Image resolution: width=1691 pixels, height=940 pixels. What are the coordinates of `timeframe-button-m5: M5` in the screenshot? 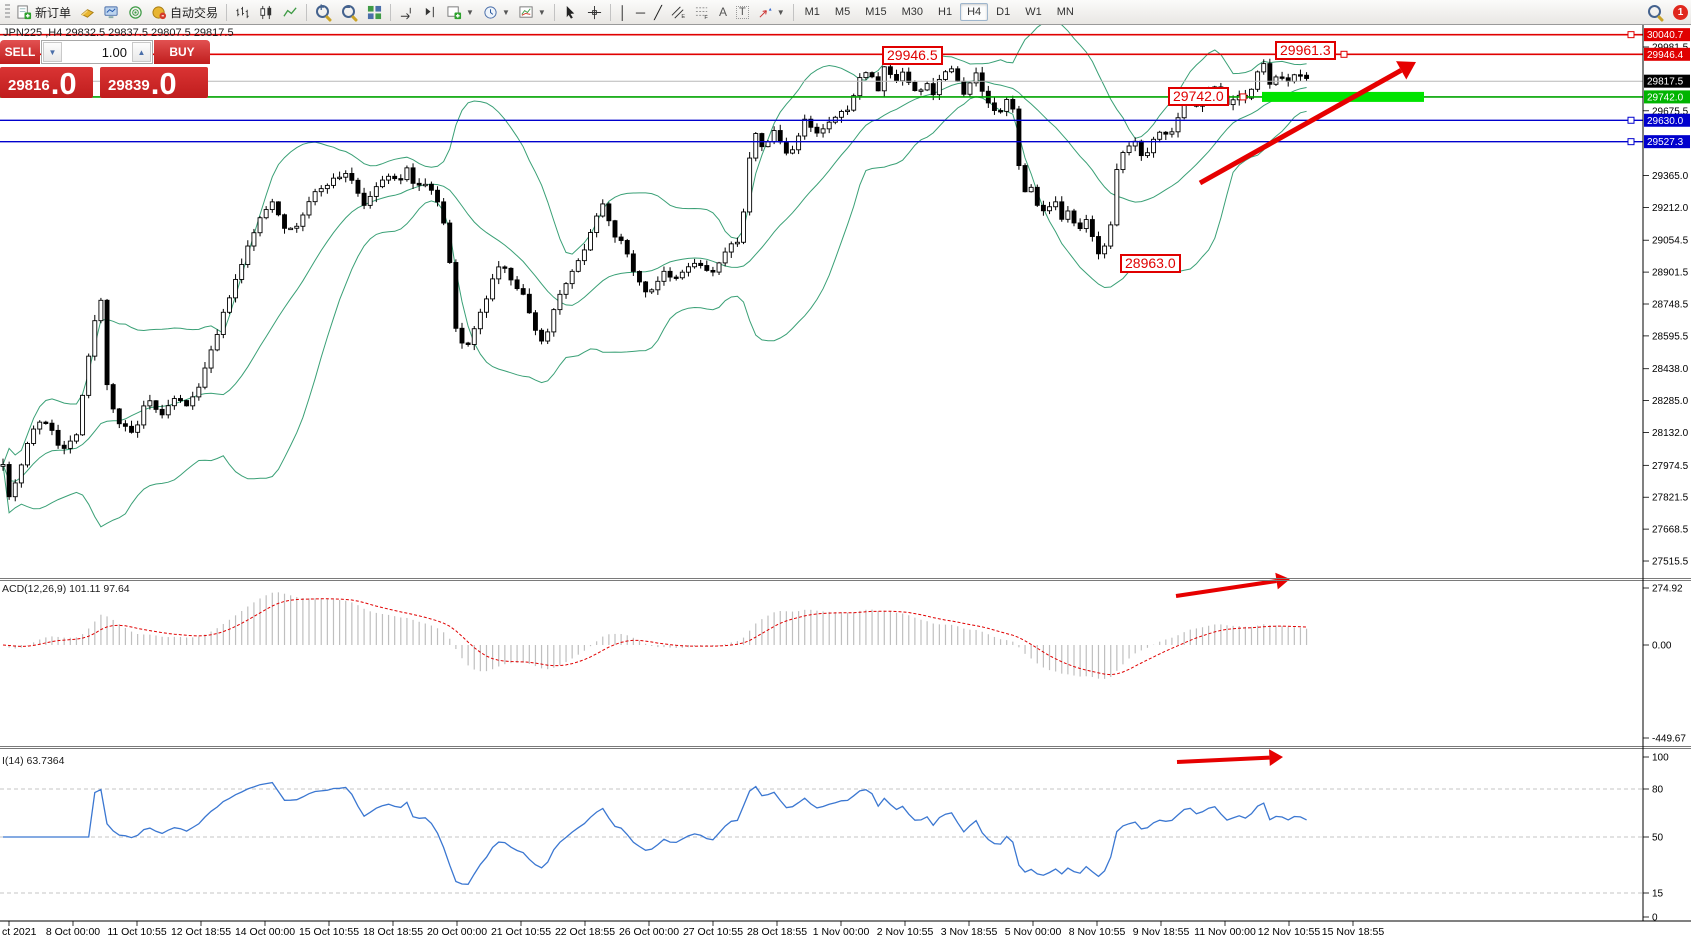 It's located at (842, 12).